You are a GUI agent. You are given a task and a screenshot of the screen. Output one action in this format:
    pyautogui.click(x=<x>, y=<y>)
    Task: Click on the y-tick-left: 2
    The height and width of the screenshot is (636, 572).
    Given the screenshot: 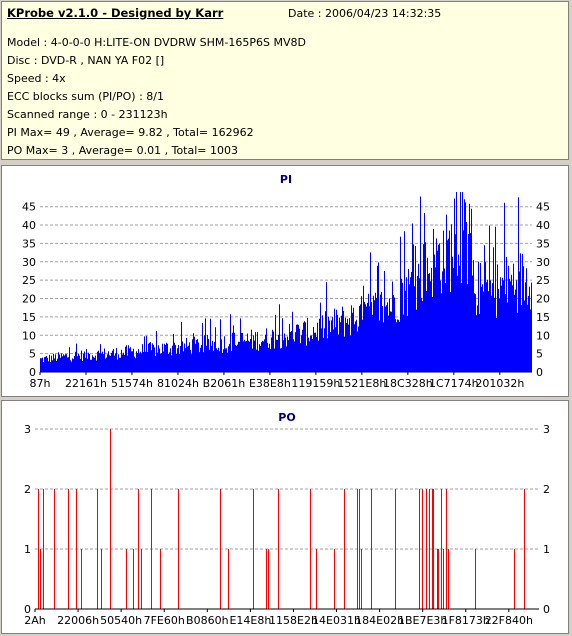 What is the action you would take?
    pyautogui.click(x=27, y=489)
    